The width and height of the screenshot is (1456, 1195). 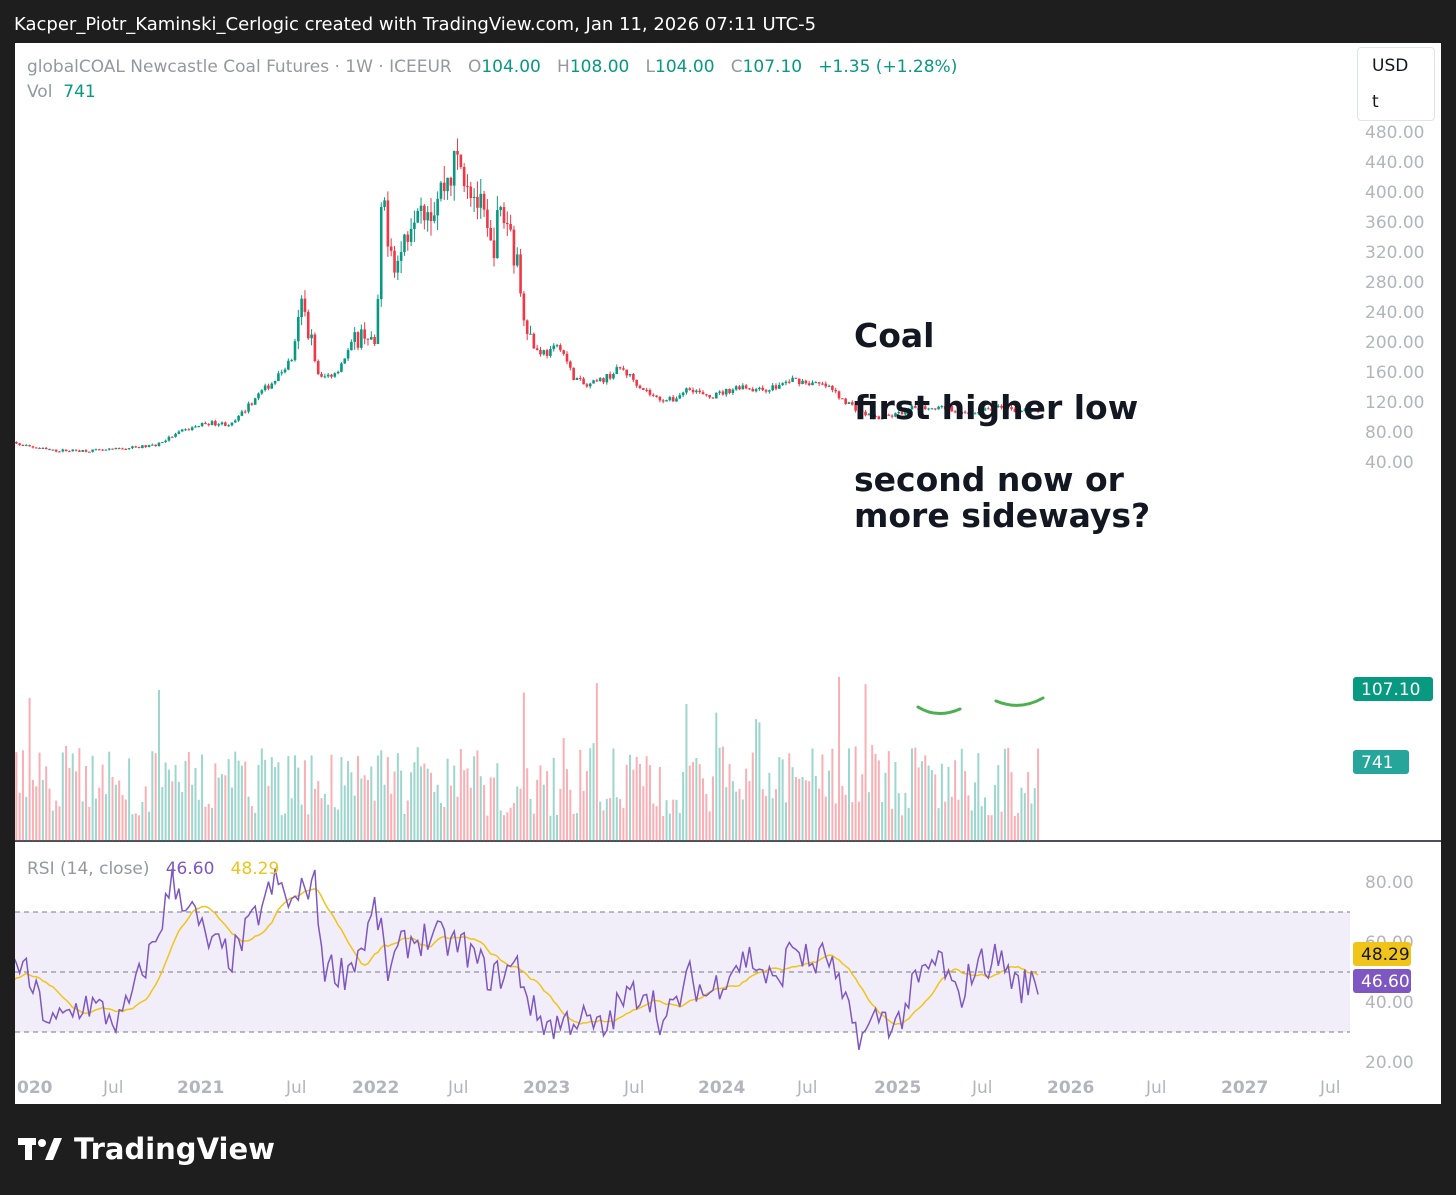 I want to click on price-axis-tick: 440.00, so click(x=1394, y=163).